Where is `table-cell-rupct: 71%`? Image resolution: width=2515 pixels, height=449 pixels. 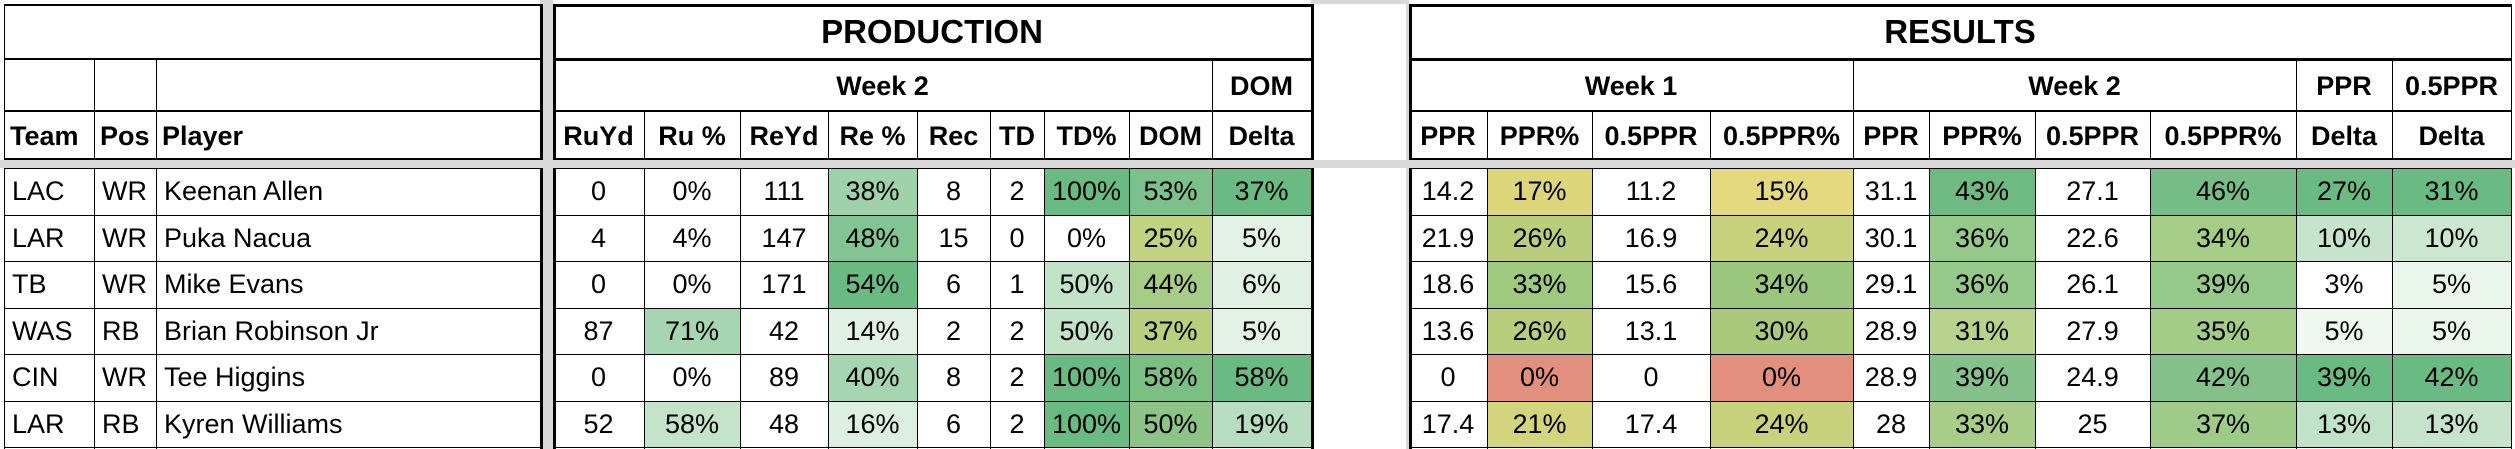
table-cell-rupct: 71% is located at coordinates (692, 331).